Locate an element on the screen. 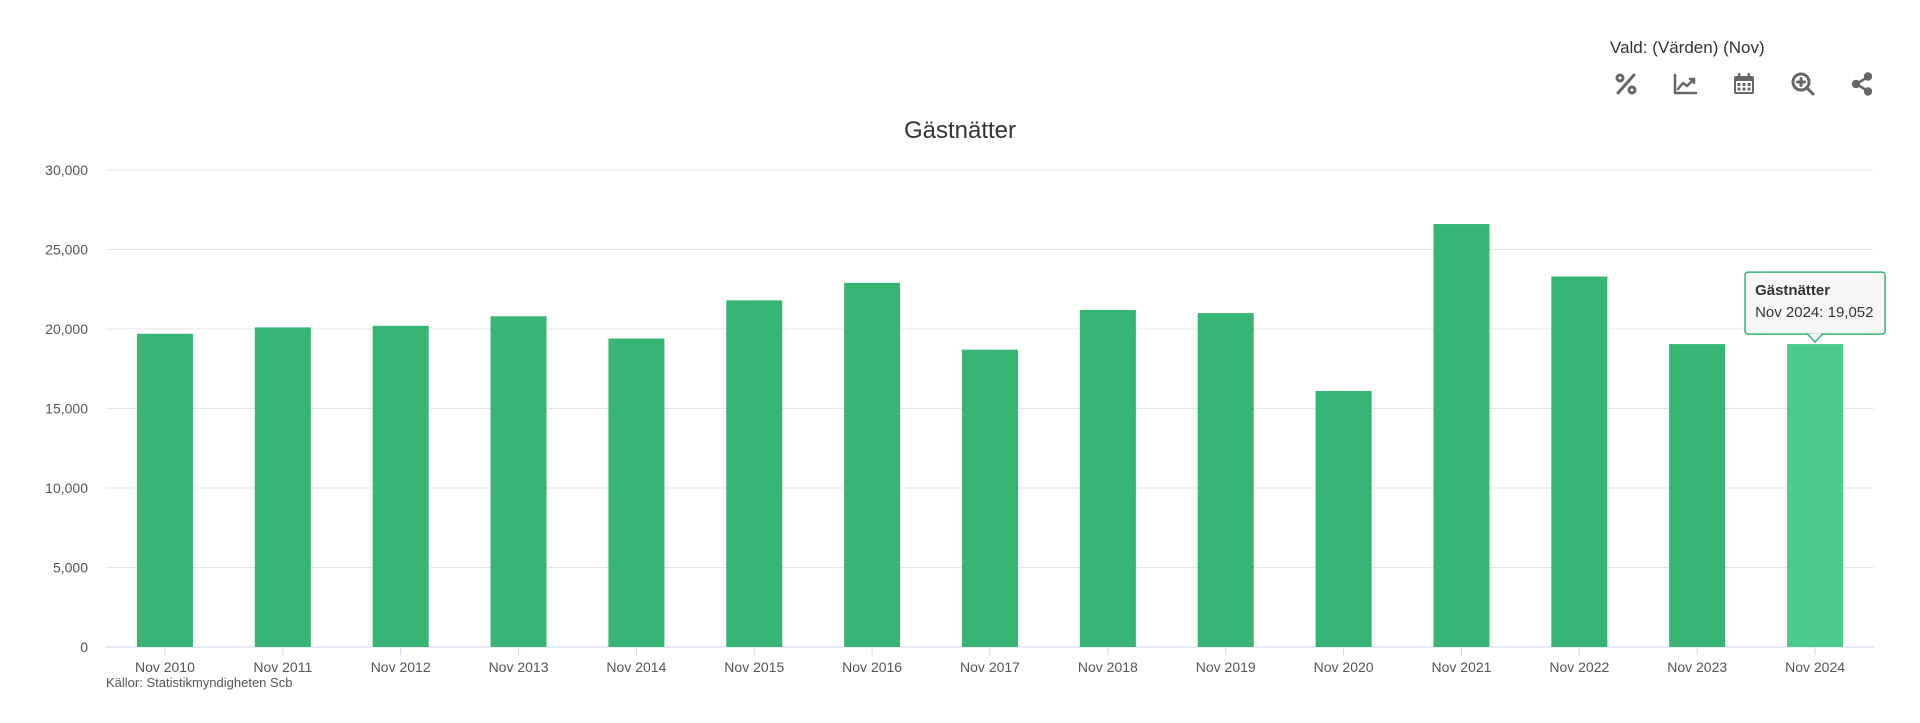 The width and height of the screenshot is (1920, 723). x-tick-label: Nov 2014 is located at coordinates (636, 667).